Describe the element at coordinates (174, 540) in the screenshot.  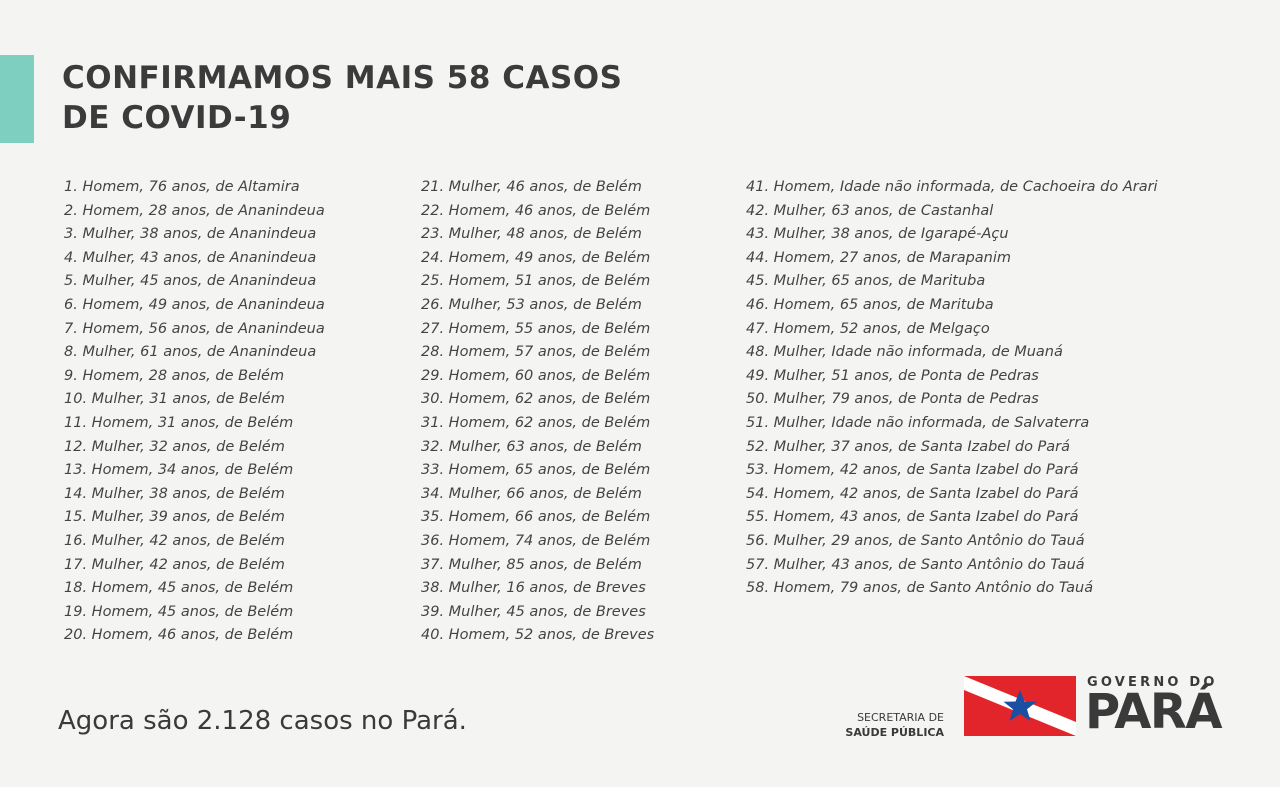
I see `case-item: 16. Mulher, 42 anos, de Belém` at that location.